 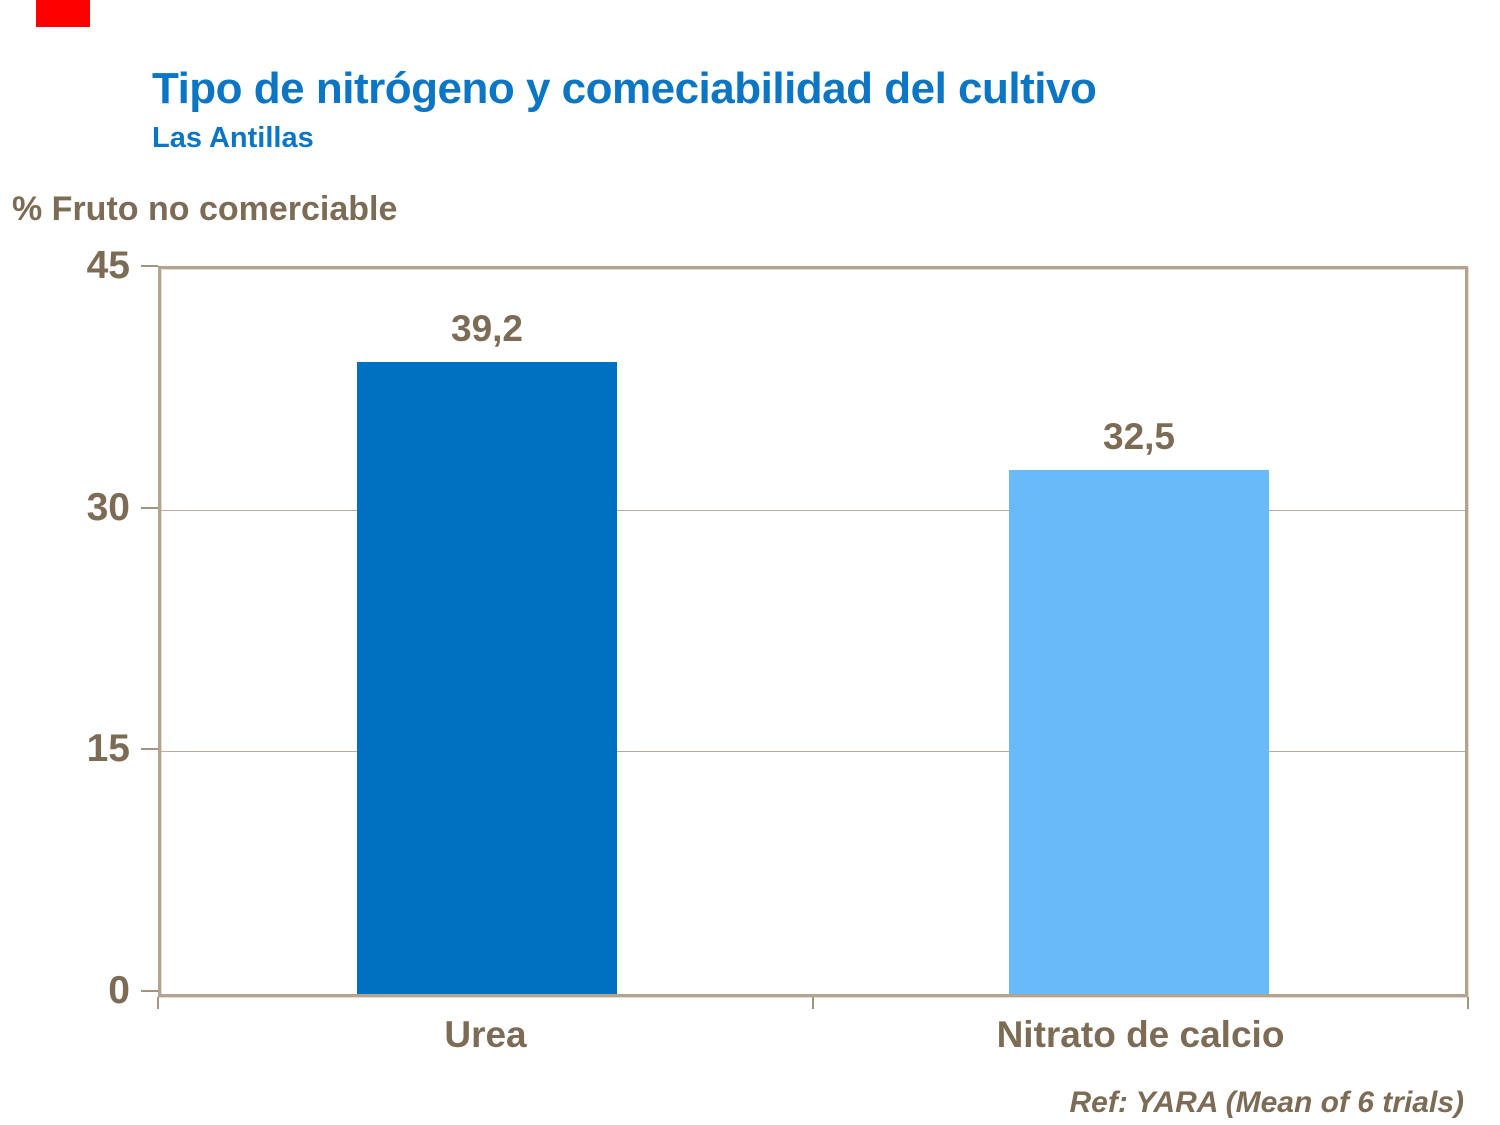 I want to click on x-axis-tick-marks, so click(x=813, y=1004).